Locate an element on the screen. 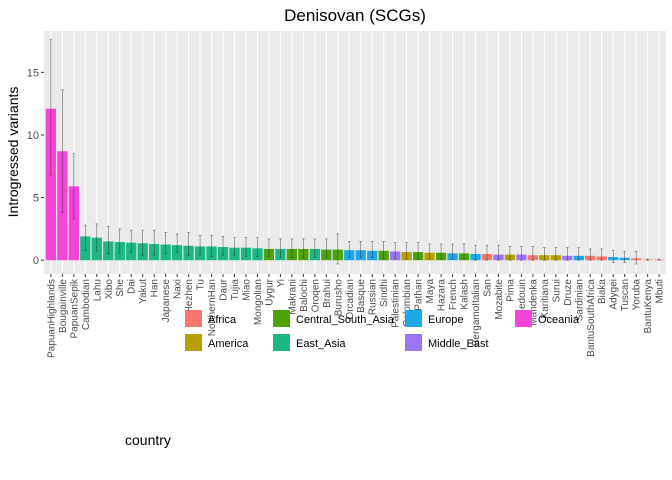 Image resolution: width=672 pixels, height=480 pixels. x-tick-label: Xibo is located at coordinates (109, 289).